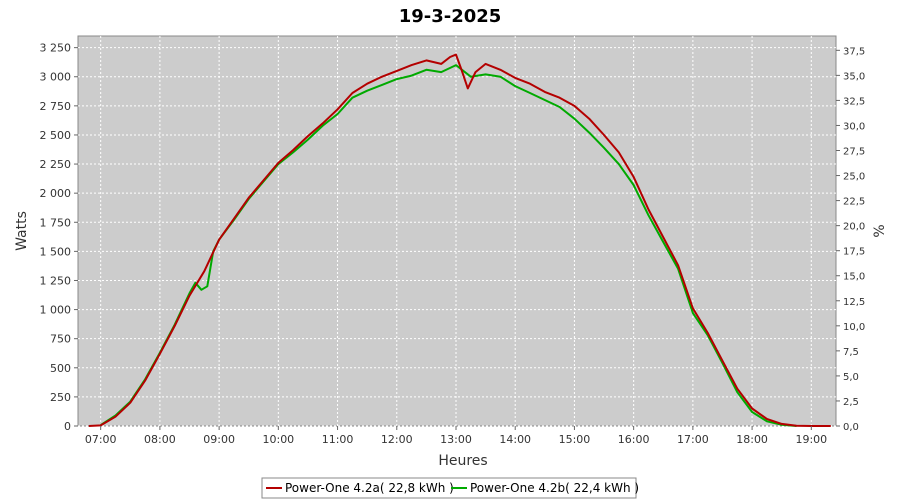  Describe the element at coordinates (854, 126) in the screenshot. I see `y2-tick-label: 30,0` at that location.